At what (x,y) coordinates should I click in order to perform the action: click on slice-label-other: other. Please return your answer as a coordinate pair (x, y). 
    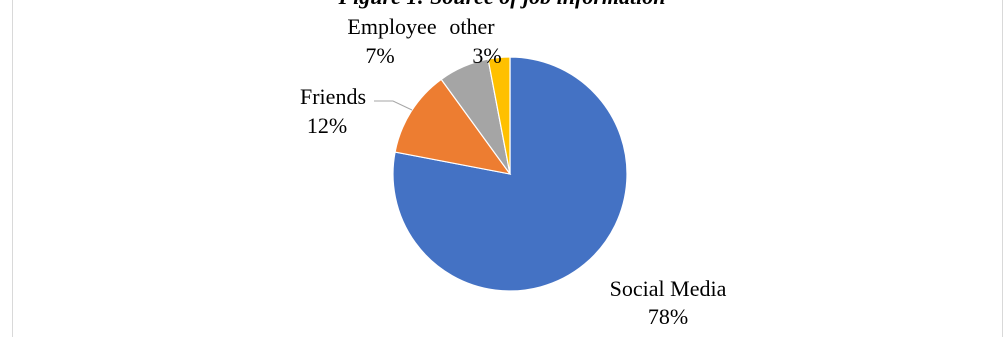
    Looking at the image, I should click on (472, 26).